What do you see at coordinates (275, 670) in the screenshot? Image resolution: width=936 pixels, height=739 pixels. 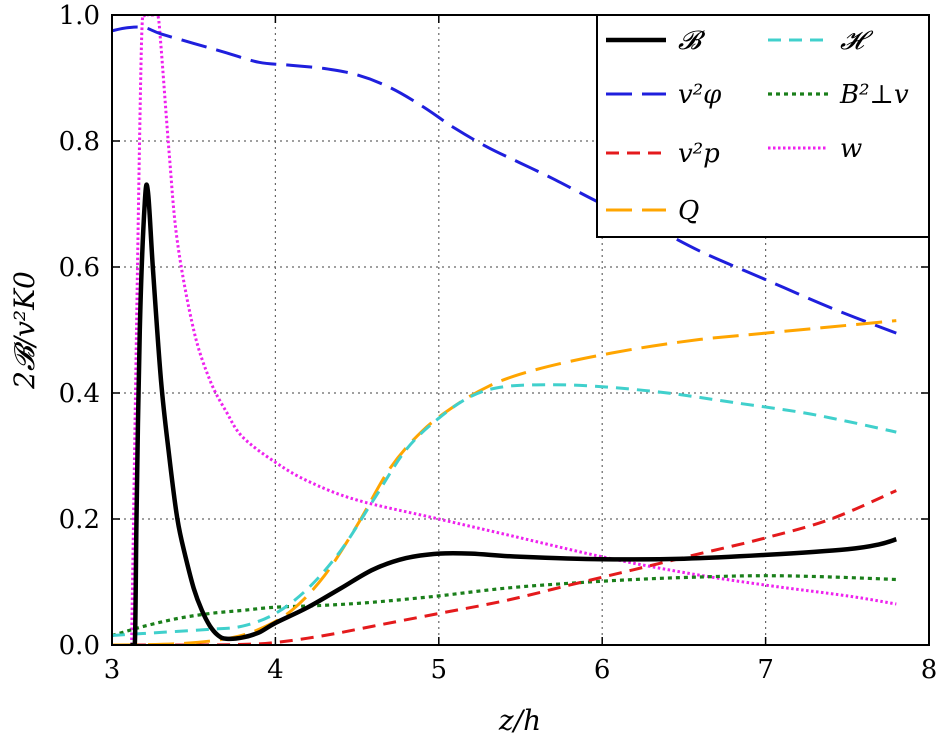 I see `x-tick-label: 4` at bounding box center [275, 670].